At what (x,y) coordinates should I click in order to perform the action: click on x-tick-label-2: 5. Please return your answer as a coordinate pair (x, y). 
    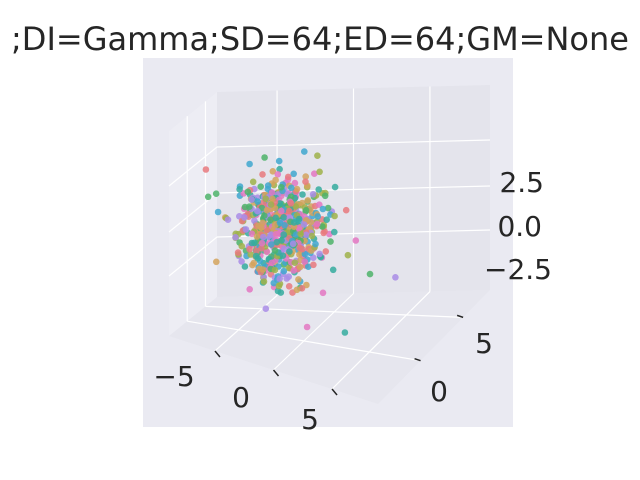
    Looking at the image, I should click on (310, 419).